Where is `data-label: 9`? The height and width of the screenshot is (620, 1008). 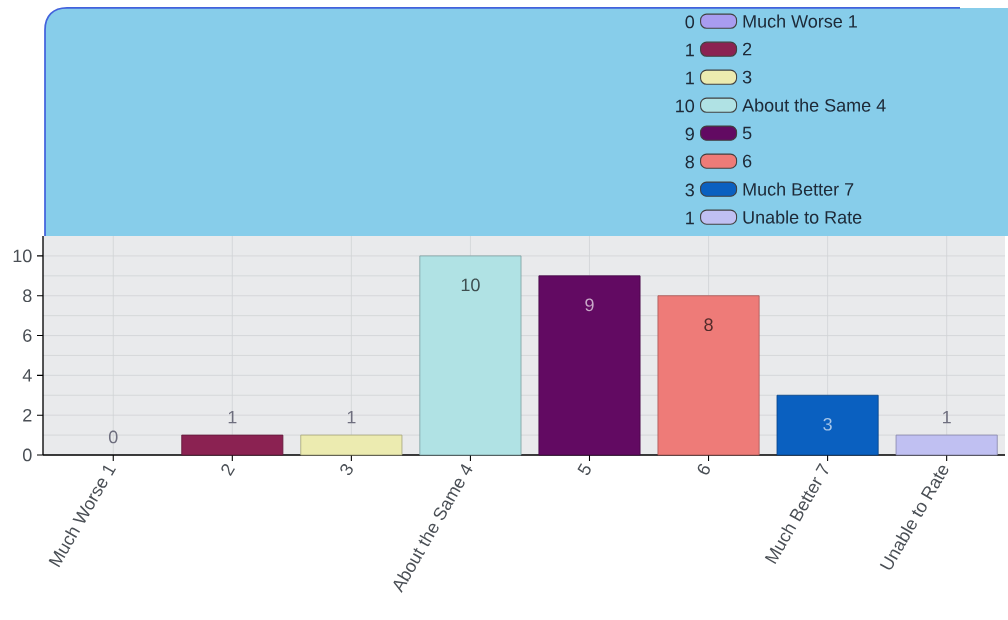 data-label: 9 is located at coordinates (589, 305).